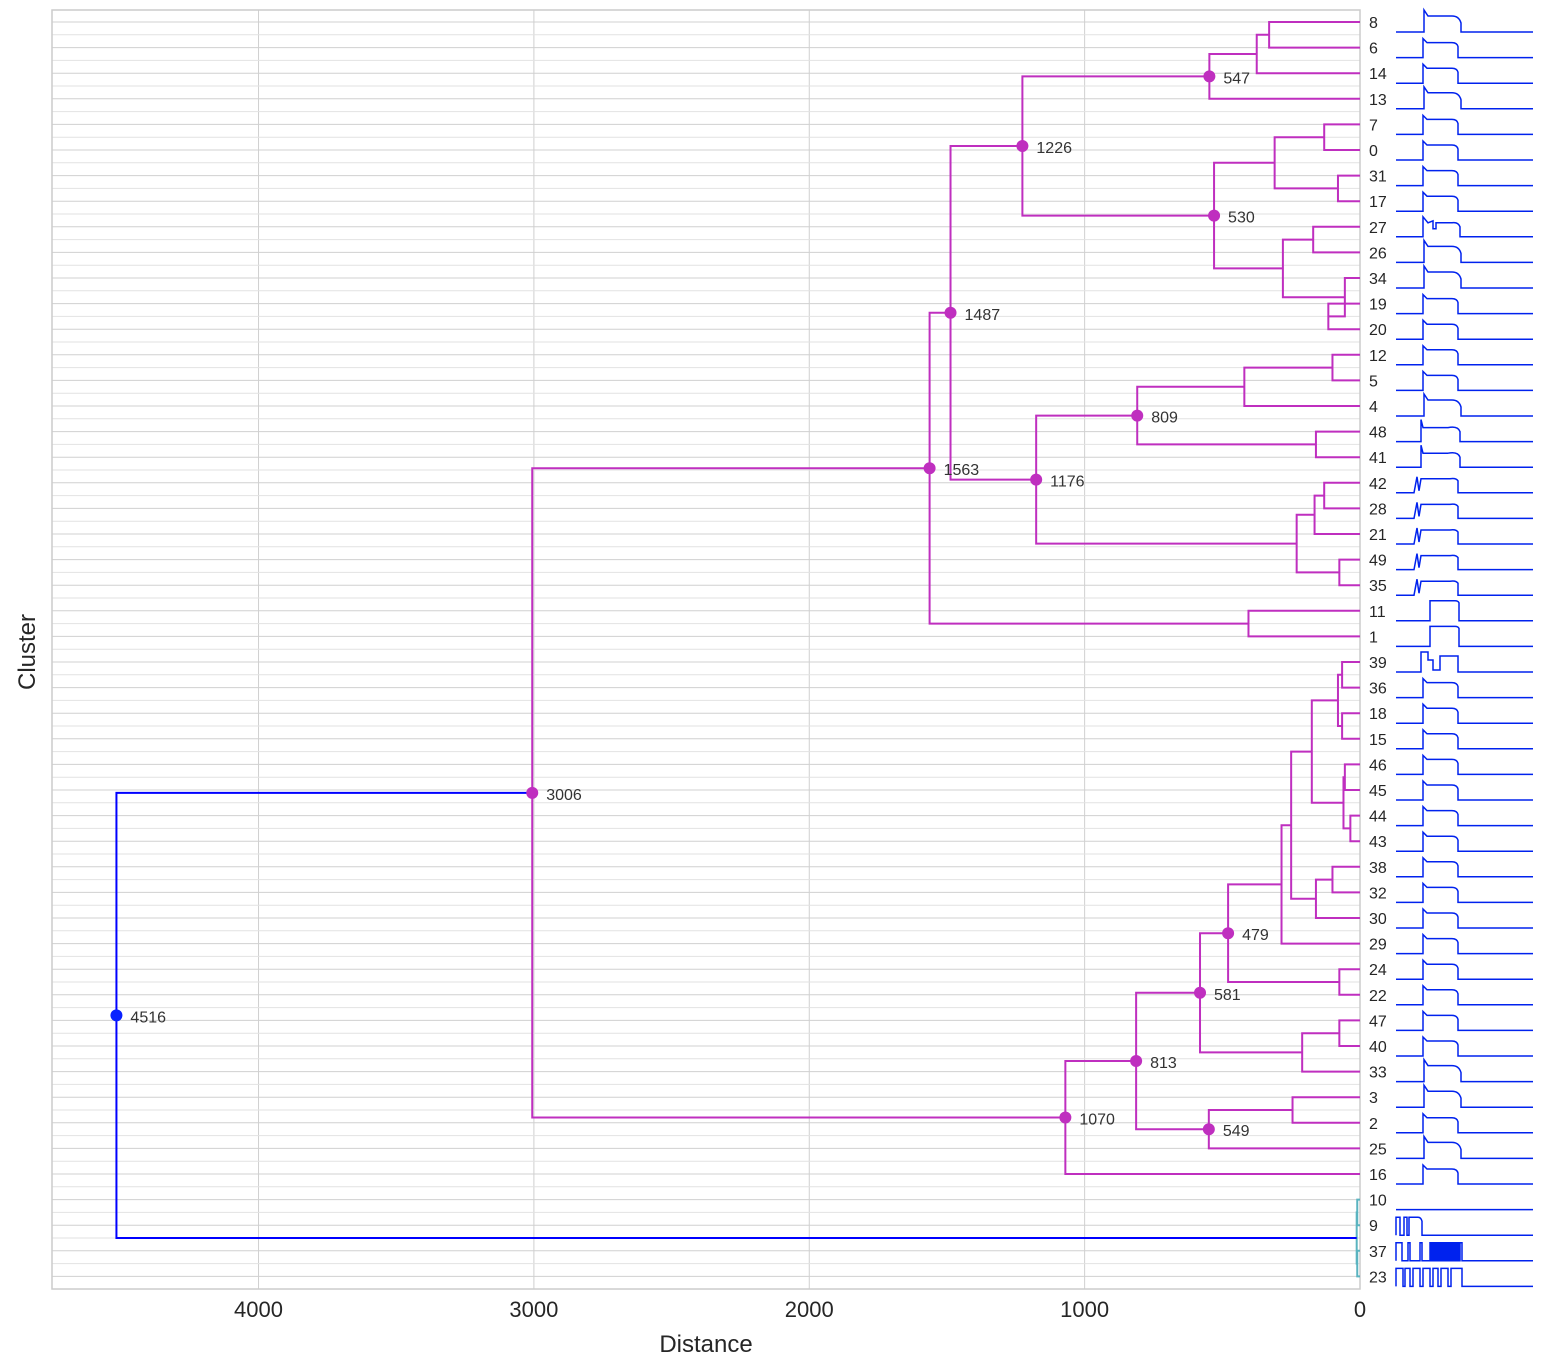  I want to click on leaf-label-39: 39, so click(1378, 663).